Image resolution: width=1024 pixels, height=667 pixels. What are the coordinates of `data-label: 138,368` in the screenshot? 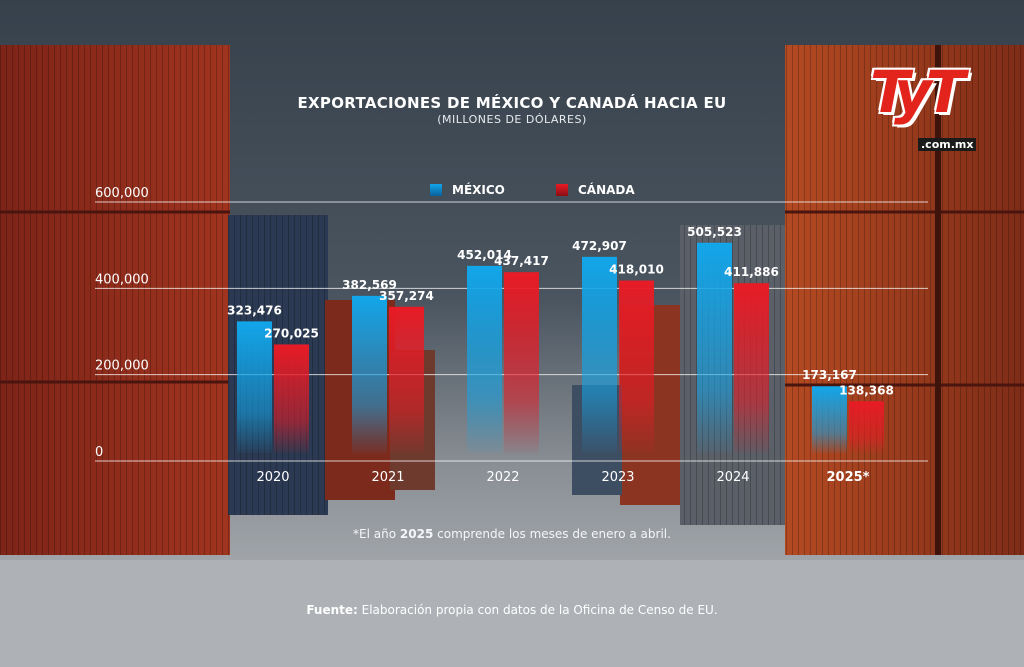 It's located at (866, 390).